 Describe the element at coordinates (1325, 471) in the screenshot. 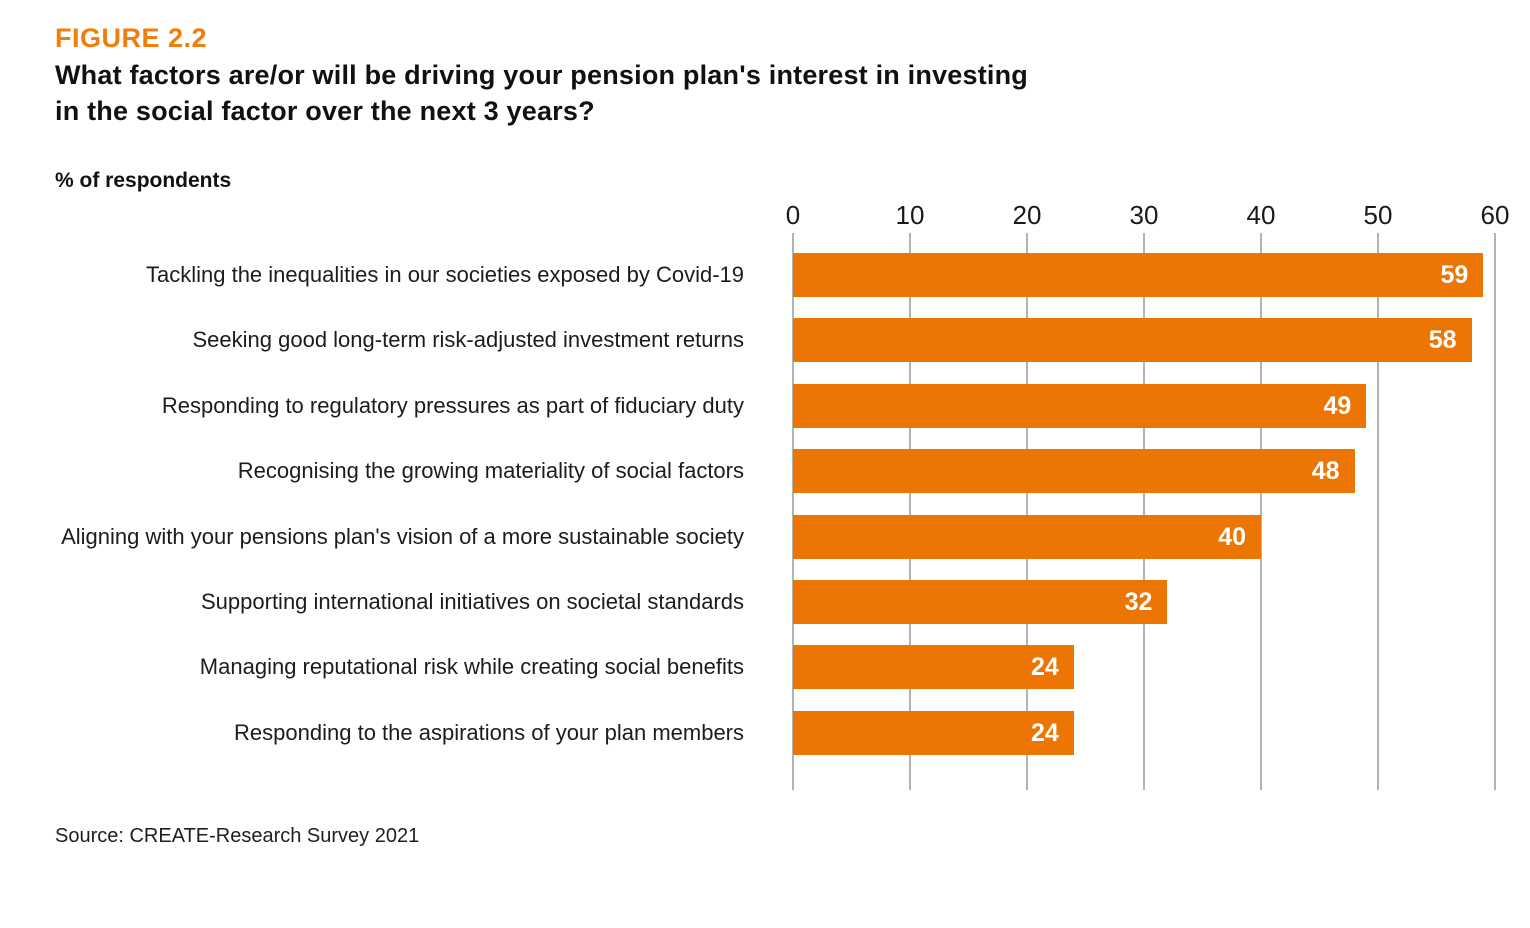

I see `bar-value-label: 48` at that location.